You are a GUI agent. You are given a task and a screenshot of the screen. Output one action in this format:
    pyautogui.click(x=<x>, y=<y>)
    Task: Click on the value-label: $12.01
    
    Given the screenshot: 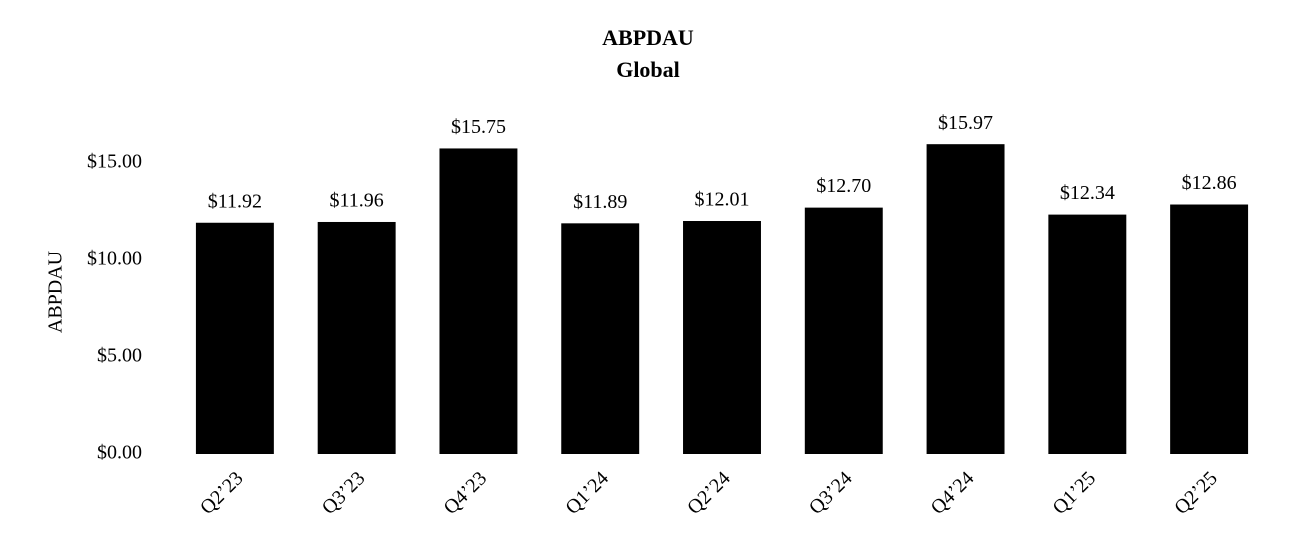 What is the action you would take?
    pyautogui.click(x=722, y=200)
    